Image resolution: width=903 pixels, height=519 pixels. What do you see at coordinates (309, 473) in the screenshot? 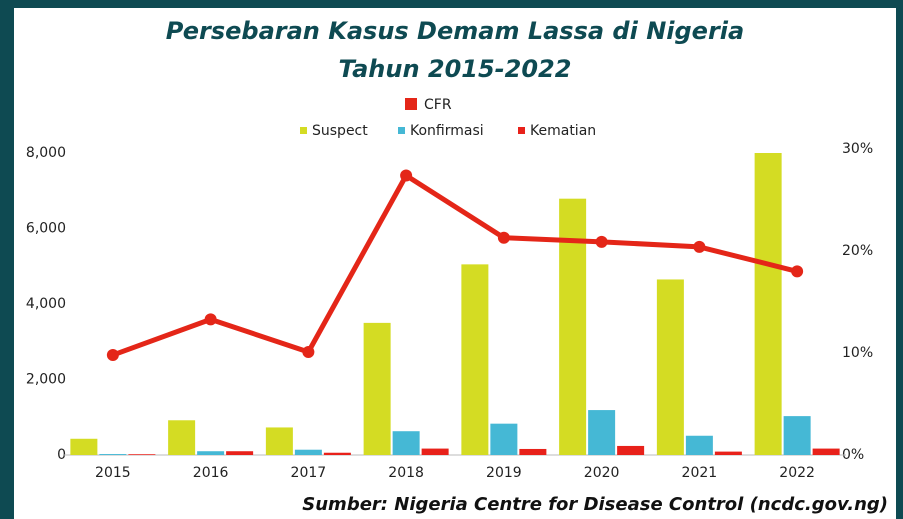
I see `x-tick-label: 2017` at bounding box center [309, 473].